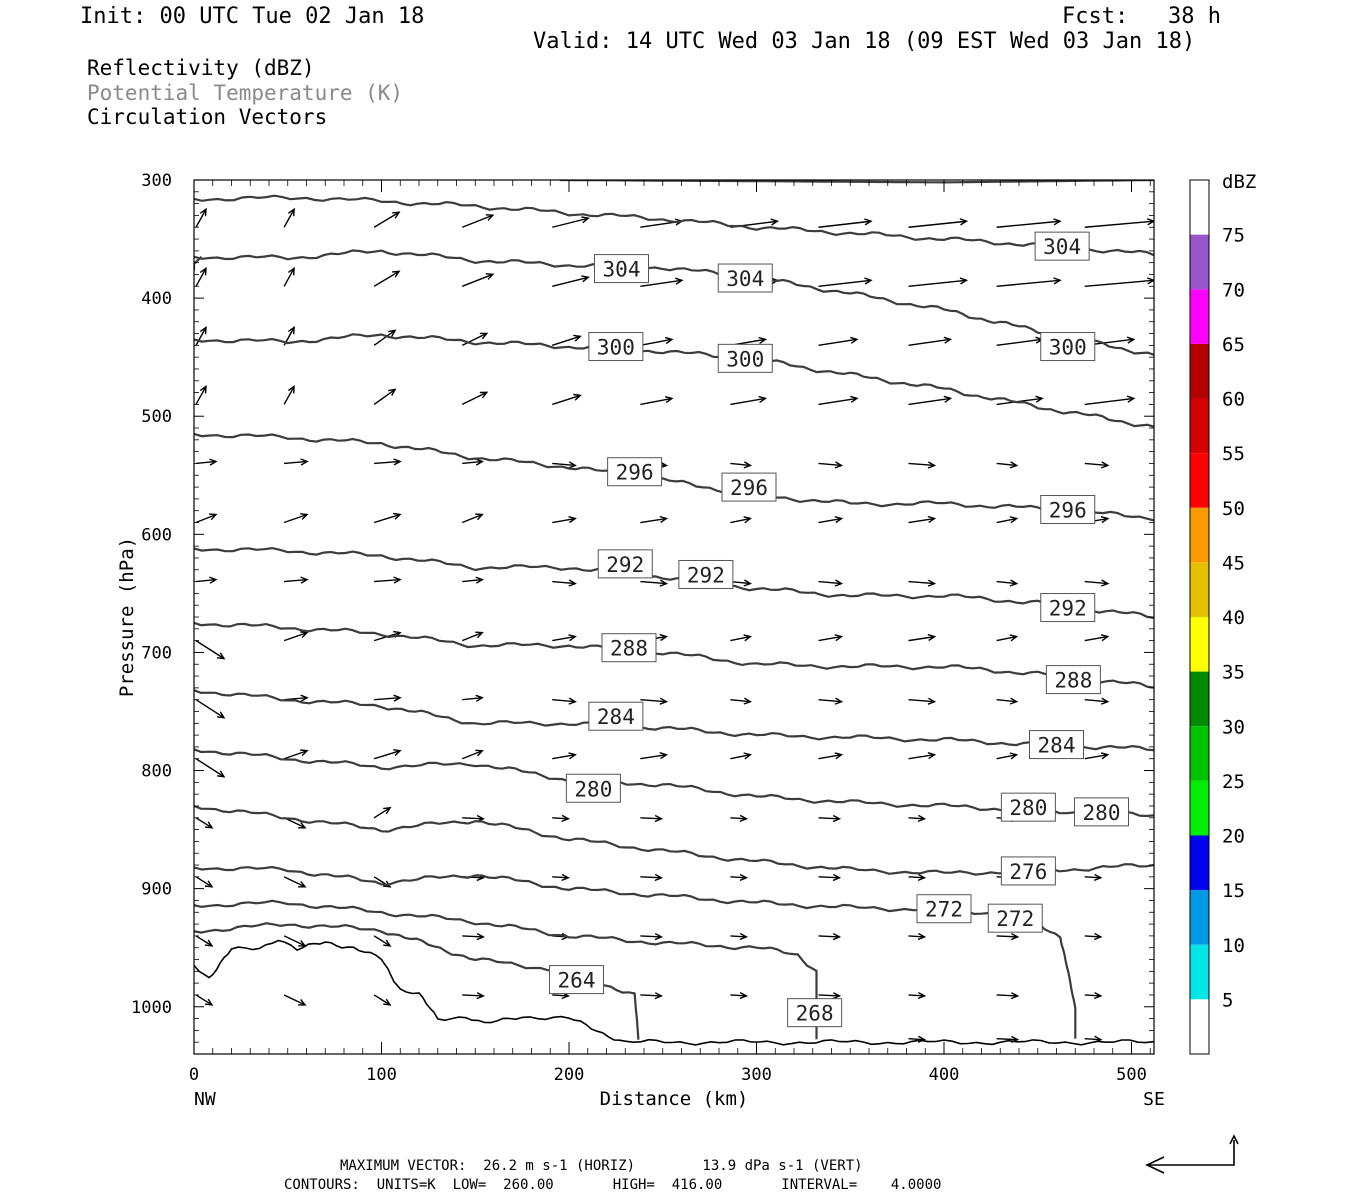 This screenshot has height=1200, width=1350. I want to click on y-tick-label: 300, so click(156, 181).